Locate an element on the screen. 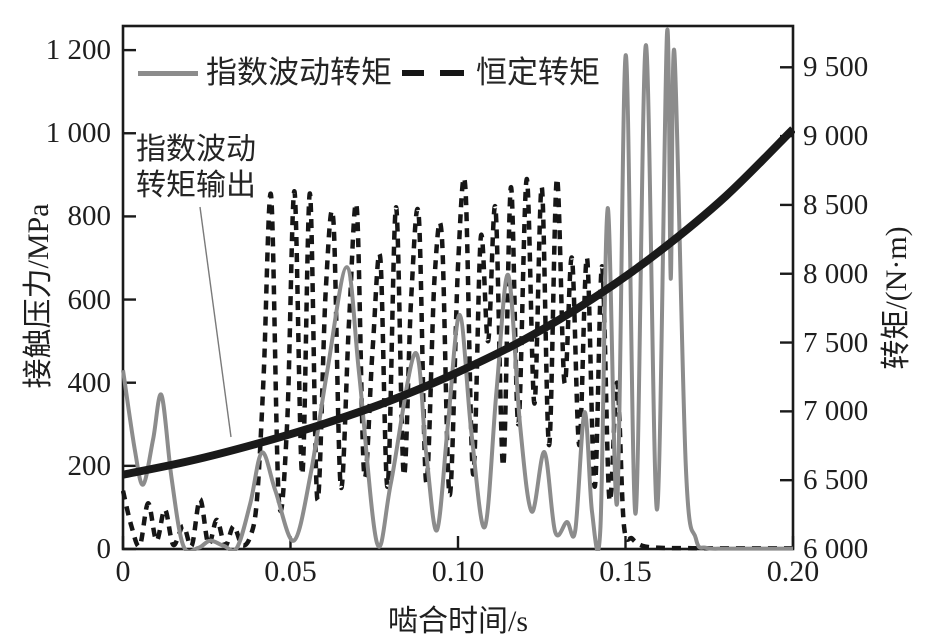 The height and width of the screenshot is (638, 927). y-right-tick-label: 9 500 is located at coordinates (836, 67).